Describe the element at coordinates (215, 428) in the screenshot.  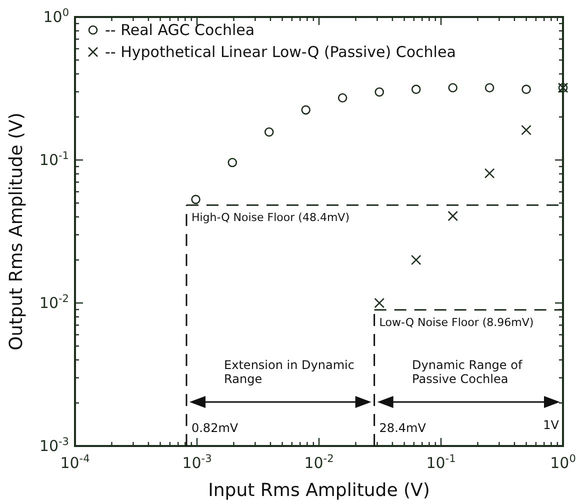
I see `ref-line-label: 0.82mV` at that location.